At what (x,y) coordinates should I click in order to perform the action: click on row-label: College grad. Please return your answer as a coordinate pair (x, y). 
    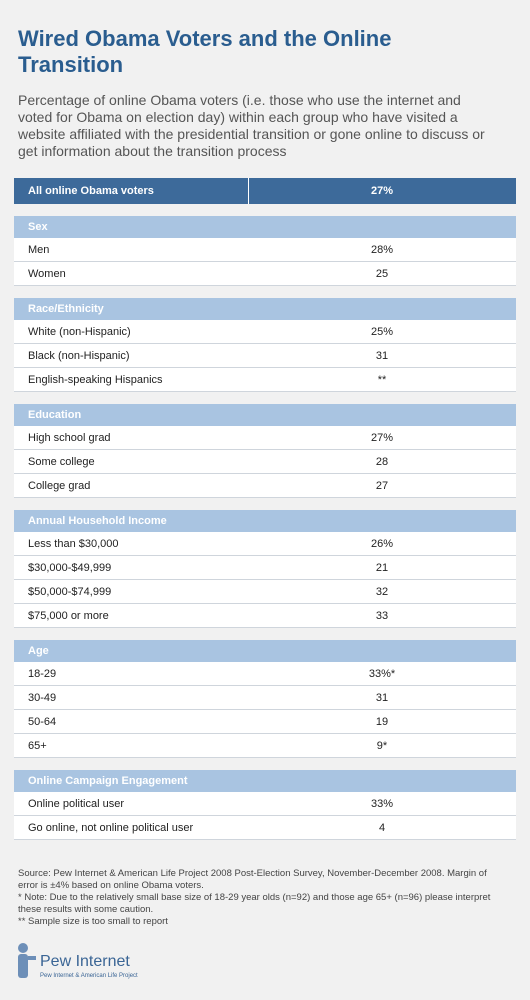
    Looking at the image, I should click on (59, 486).